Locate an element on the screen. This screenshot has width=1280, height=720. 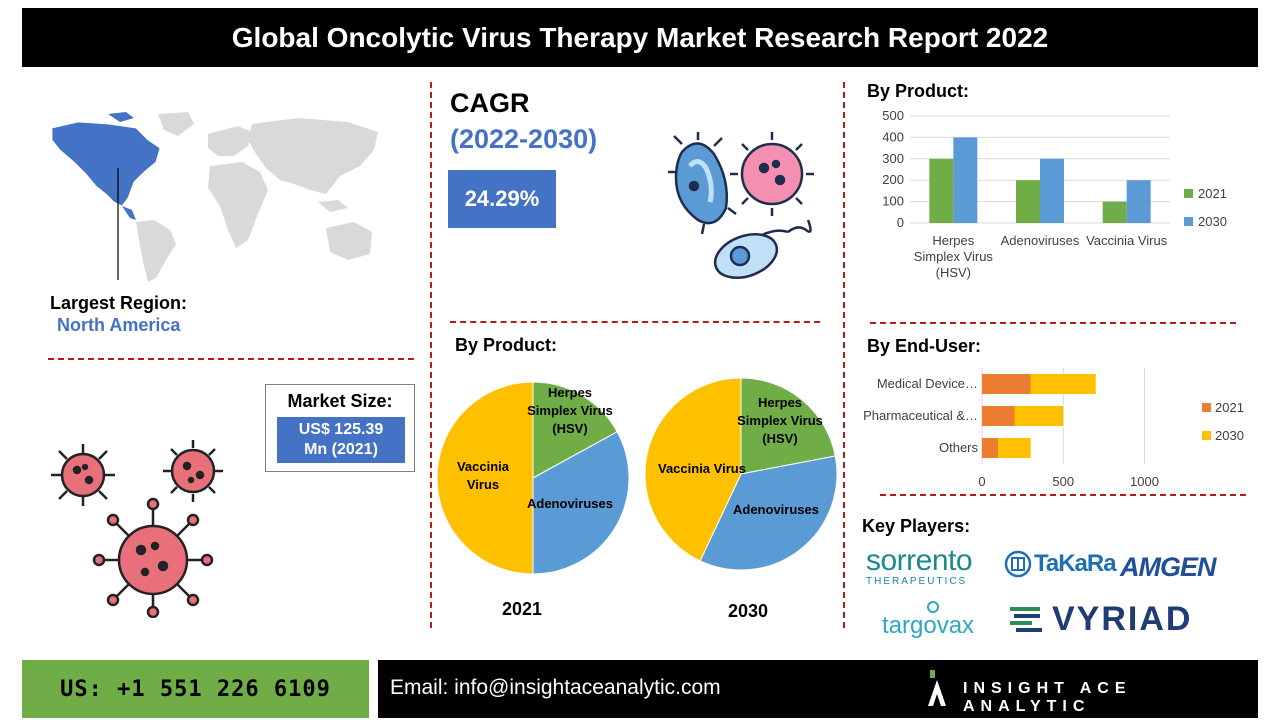
product-legend-swatch-2030 is located at coordinates (1188, 221).